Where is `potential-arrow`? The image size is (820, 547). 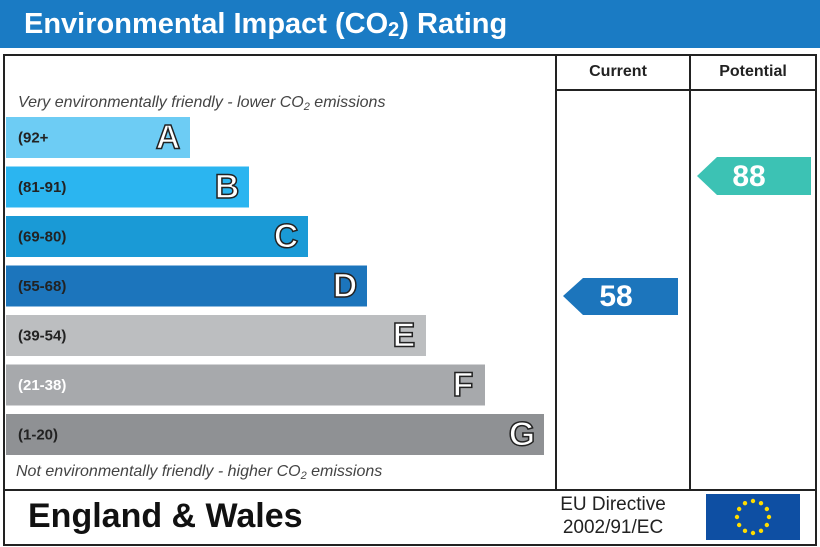
potential-arrow is located at coordinates (754, 176).